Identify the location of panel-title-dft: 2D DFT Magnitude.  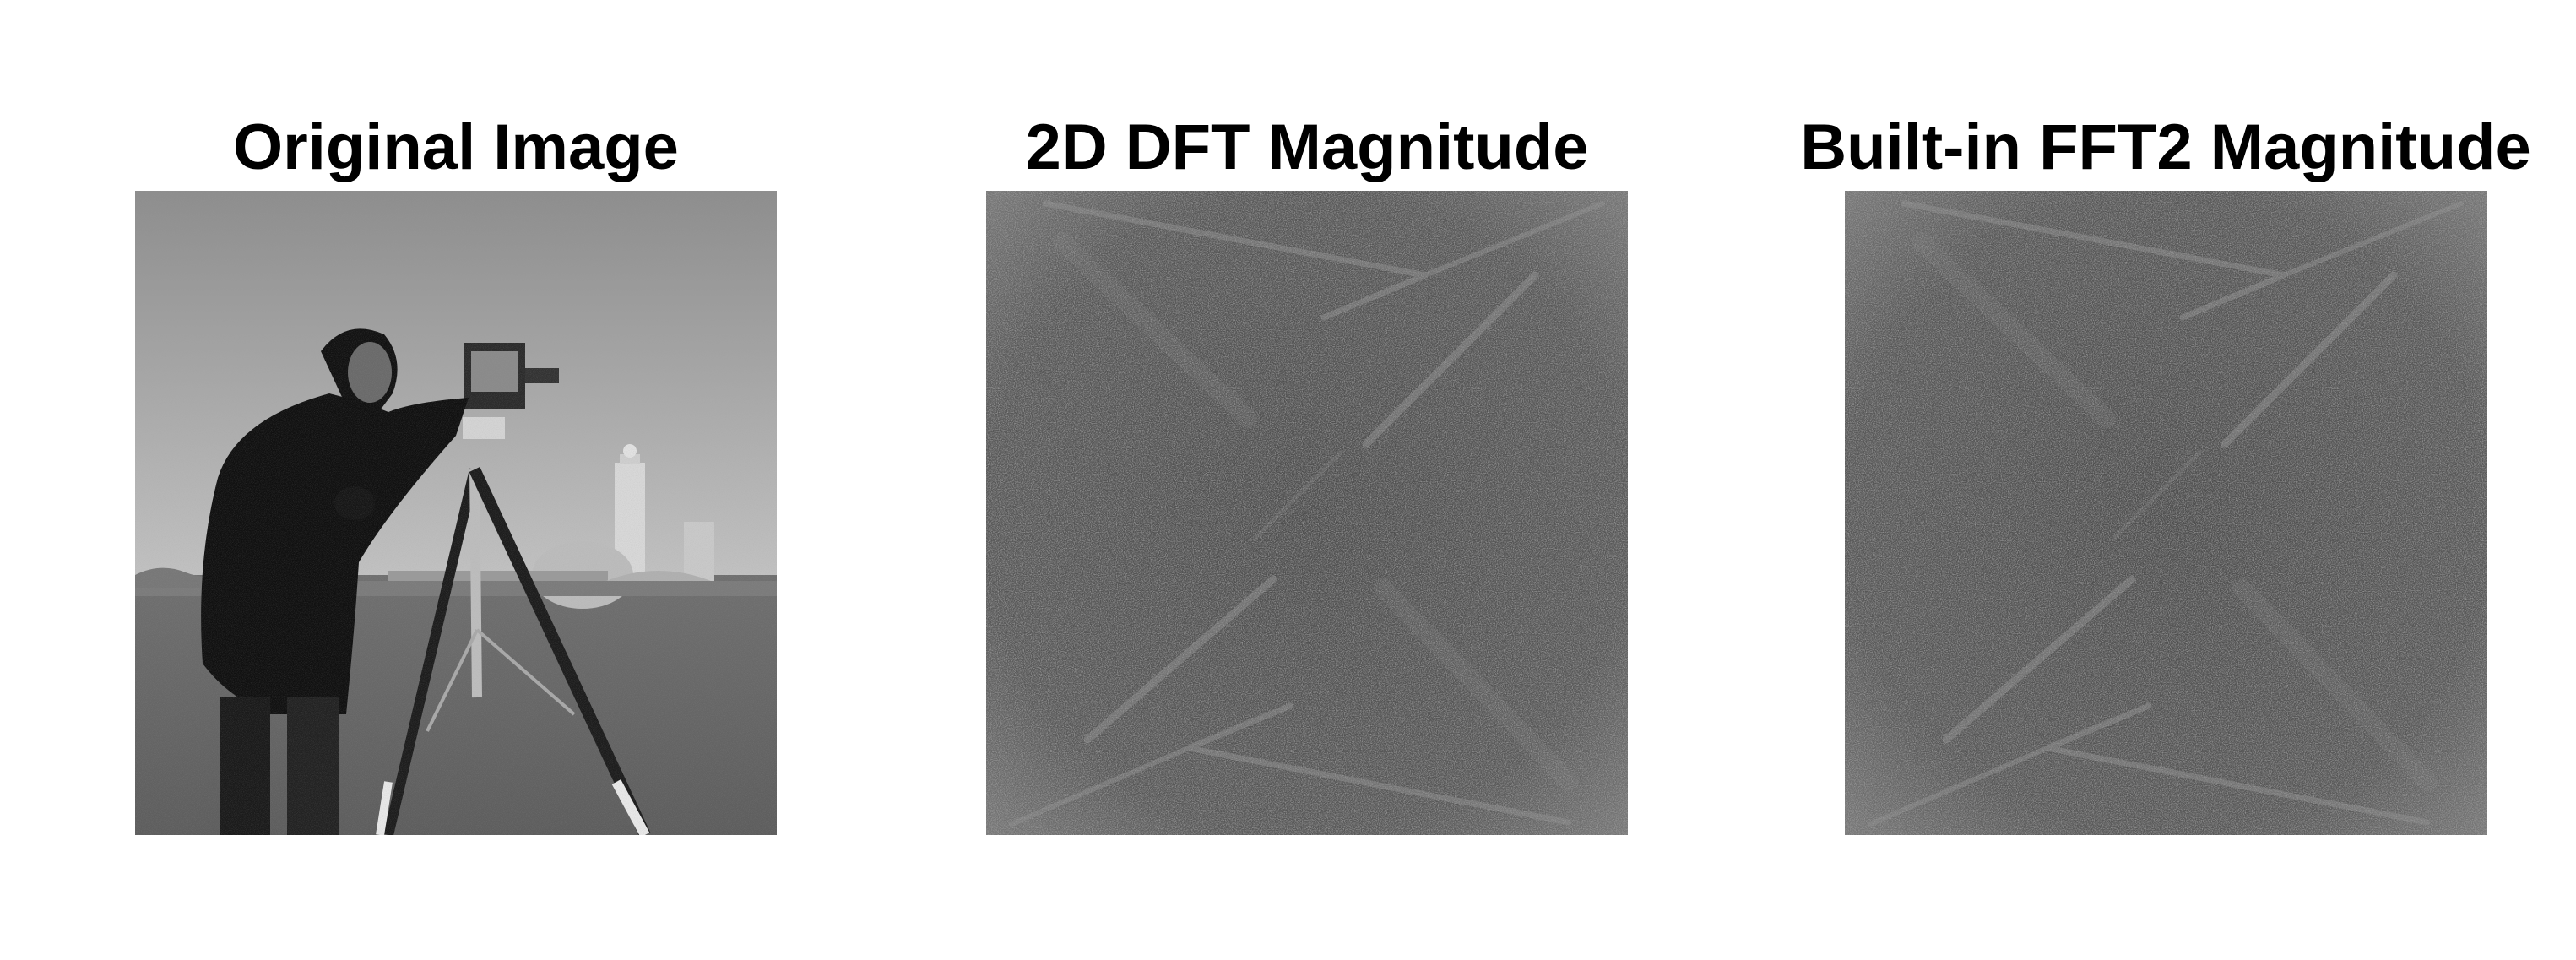
(1307, 147).